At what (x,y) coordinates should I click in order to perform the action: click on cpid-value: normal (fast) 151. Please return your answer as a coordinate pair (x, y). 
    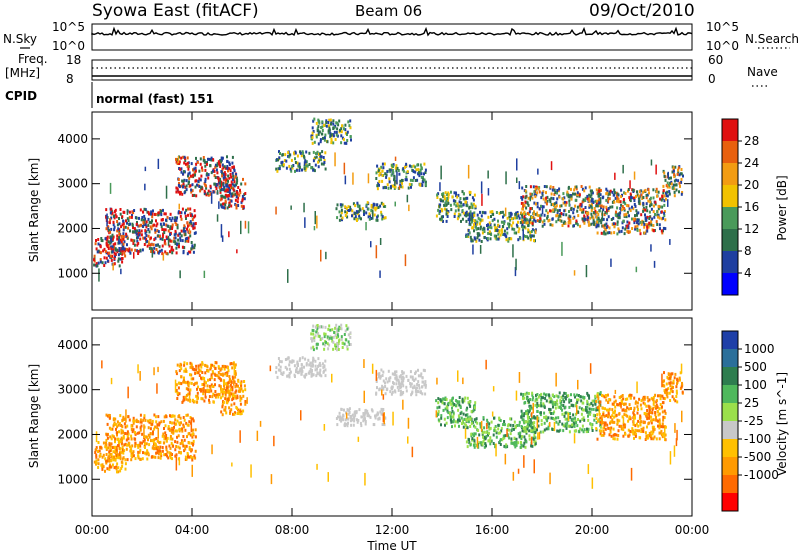
    Looking at the image, I should click on (155, 99).